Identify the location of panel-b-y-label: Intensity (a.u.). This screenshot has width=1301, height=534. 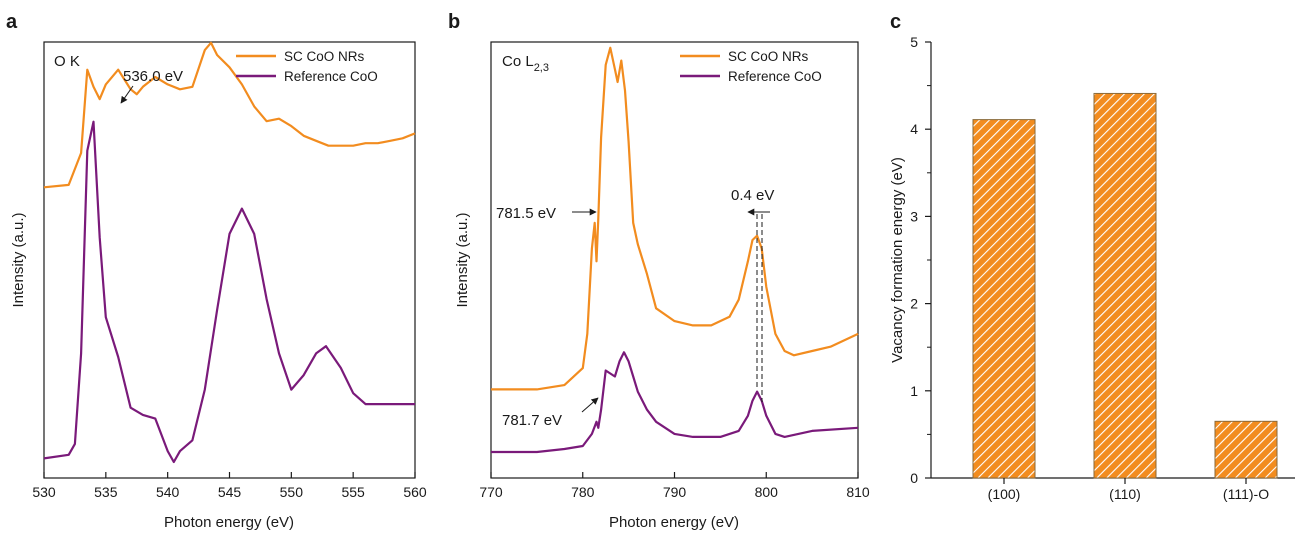
(462, 259).